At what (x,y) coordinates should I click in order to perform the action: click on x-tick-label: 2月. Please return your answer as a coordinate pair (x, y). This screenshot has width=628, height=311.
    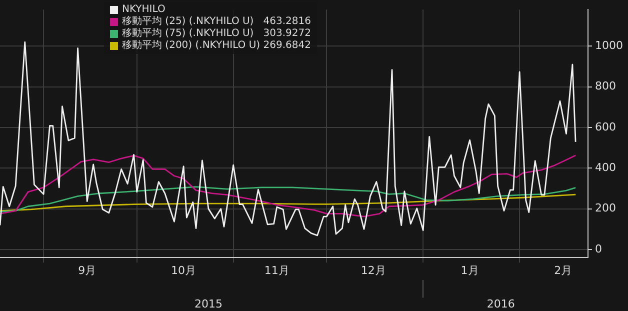
    Looking at the image, I should click on (563, 271).